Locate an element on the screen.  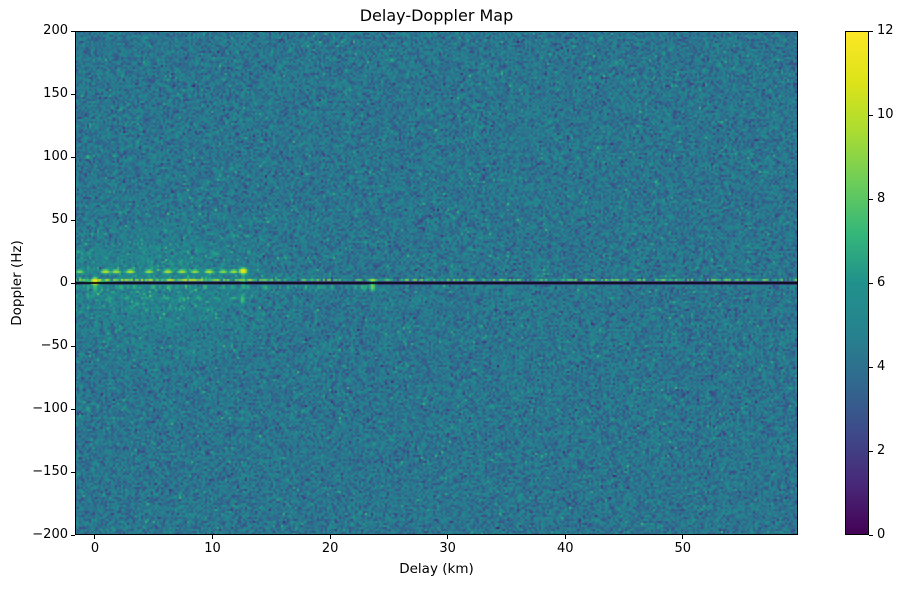
chart-title: Delay-Doppler Map is located at coordinates (436, 15).